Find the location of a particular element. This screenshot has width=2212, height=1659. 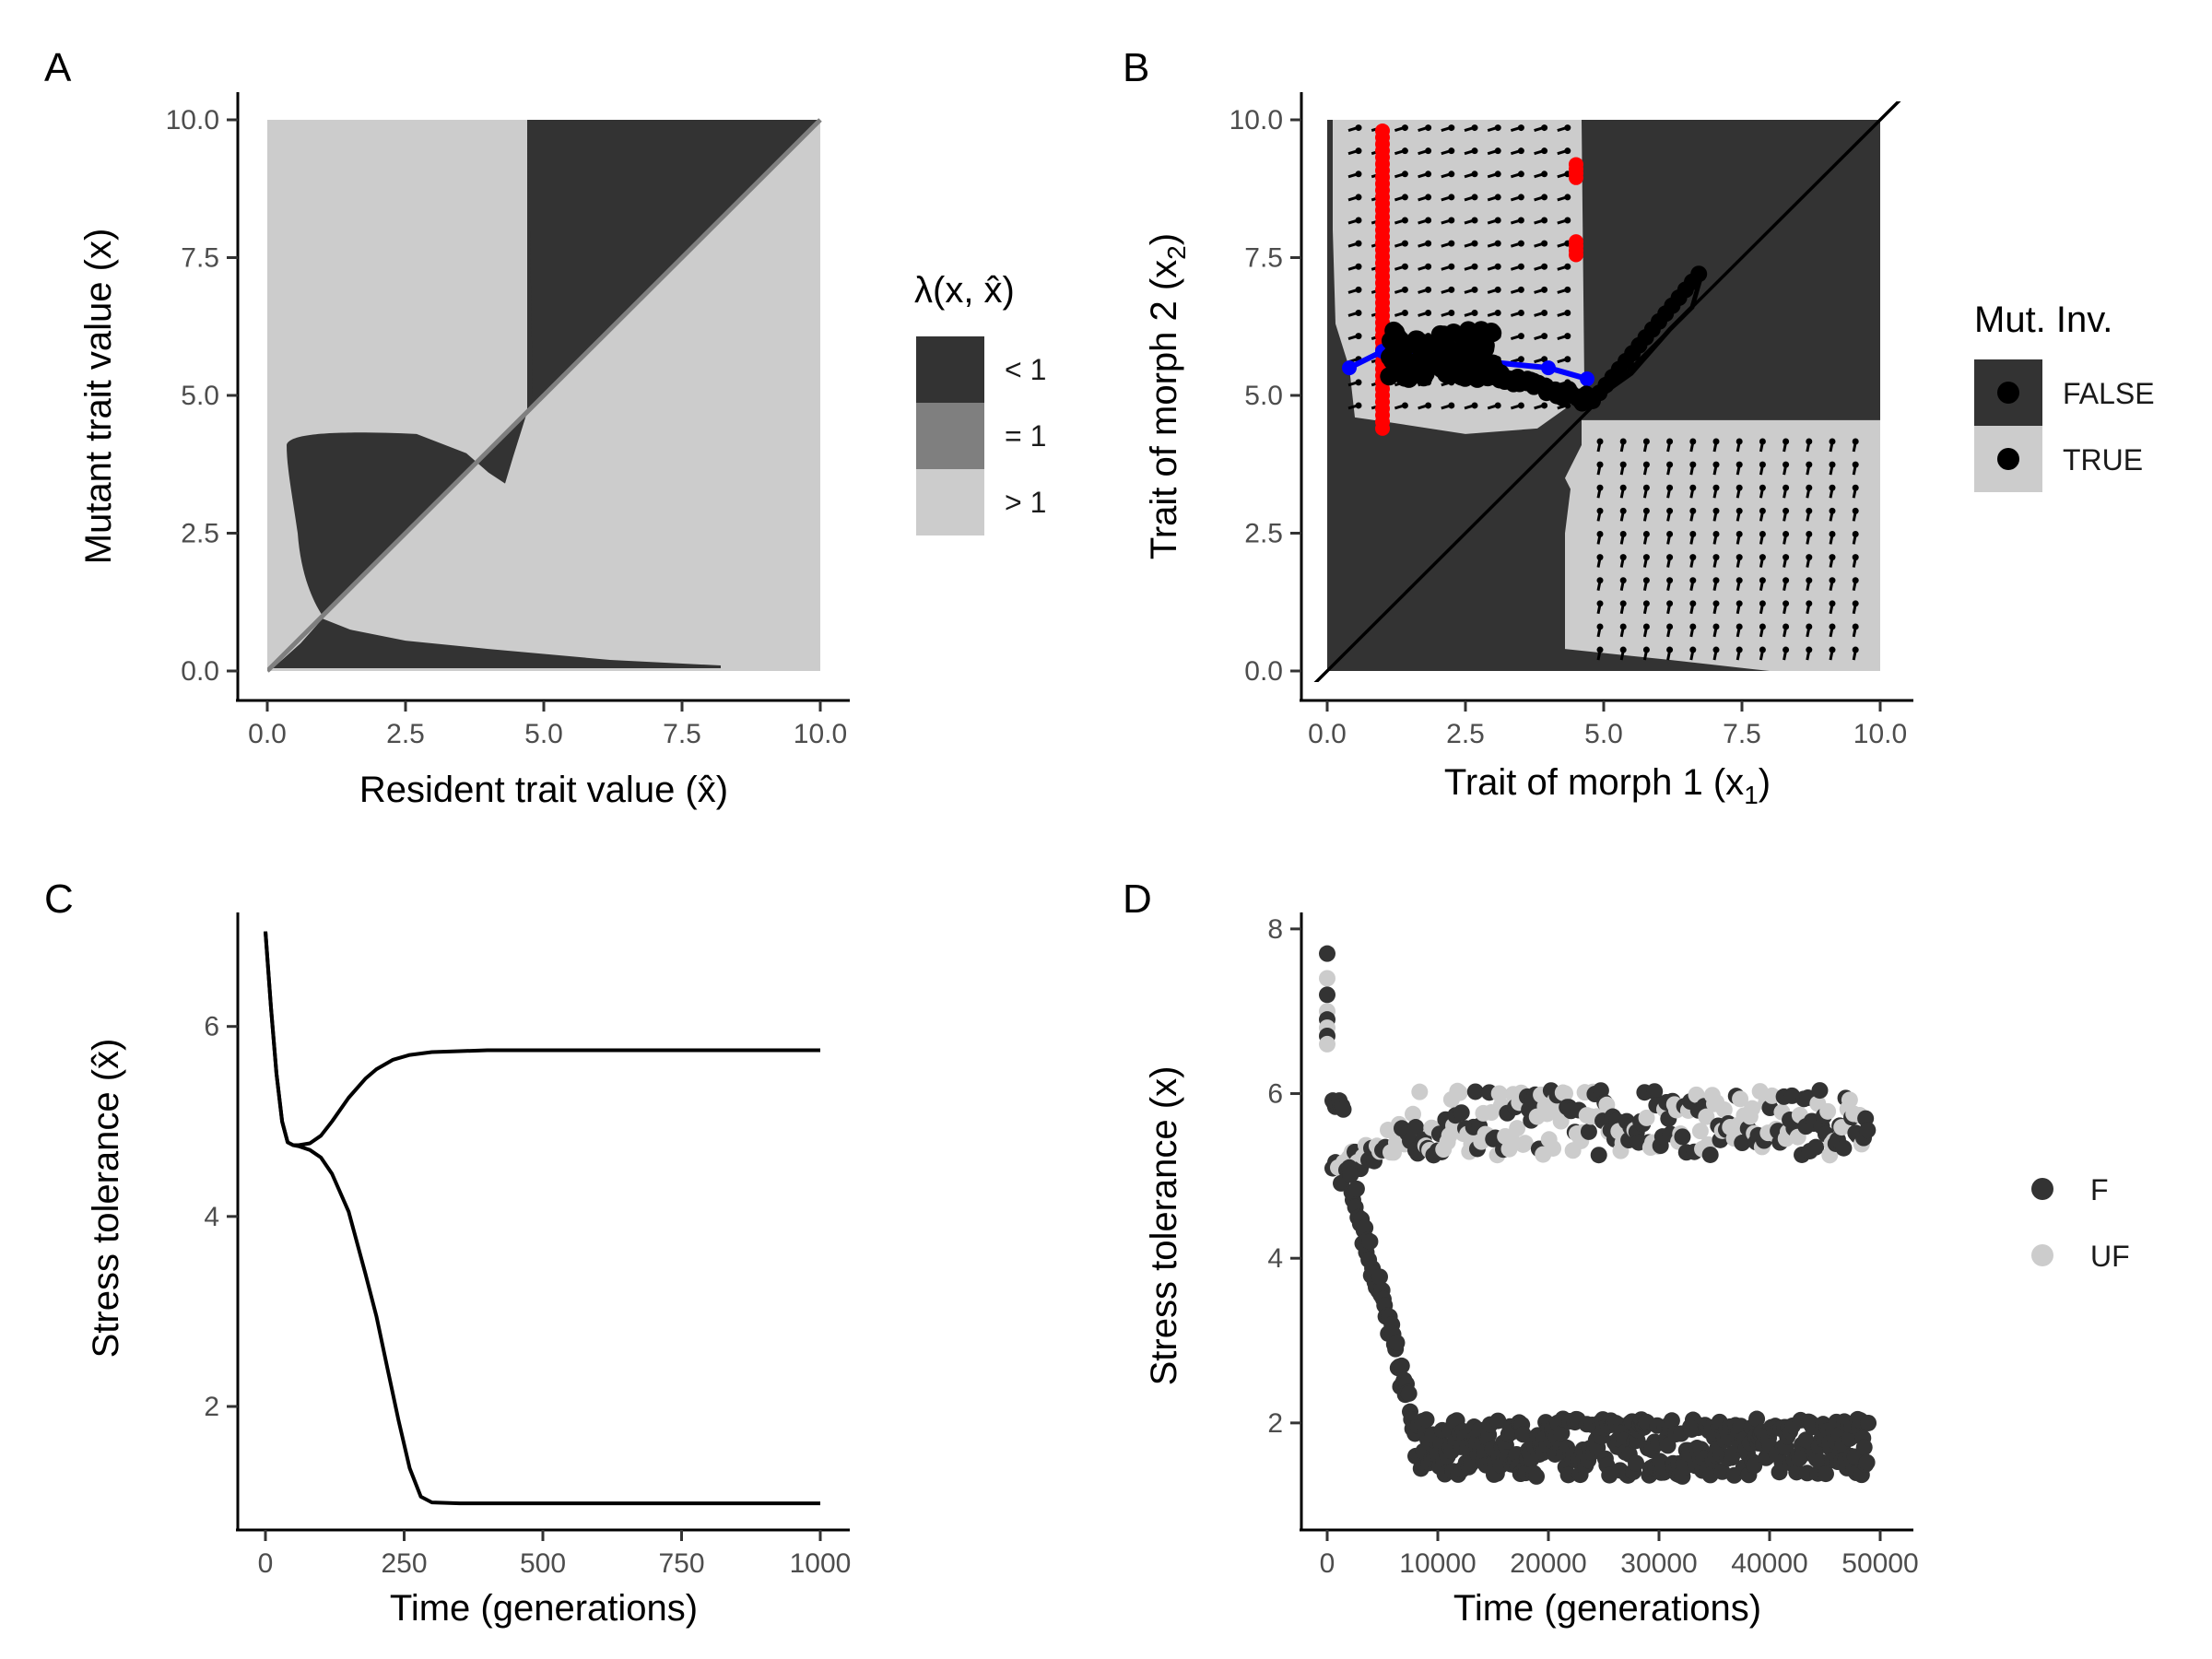

panel-b-legend: Mut. Inv. FALSE TRUE is located at coordinates (2064, 396).